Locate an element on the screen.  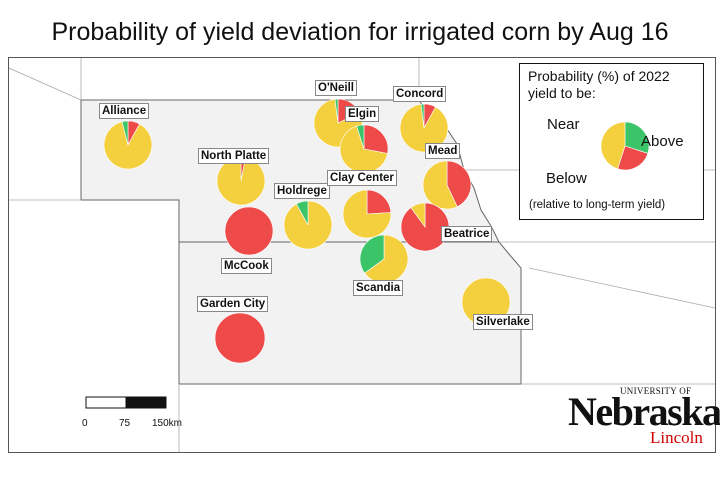
pie-alliance is located at coordinates (128, 145).